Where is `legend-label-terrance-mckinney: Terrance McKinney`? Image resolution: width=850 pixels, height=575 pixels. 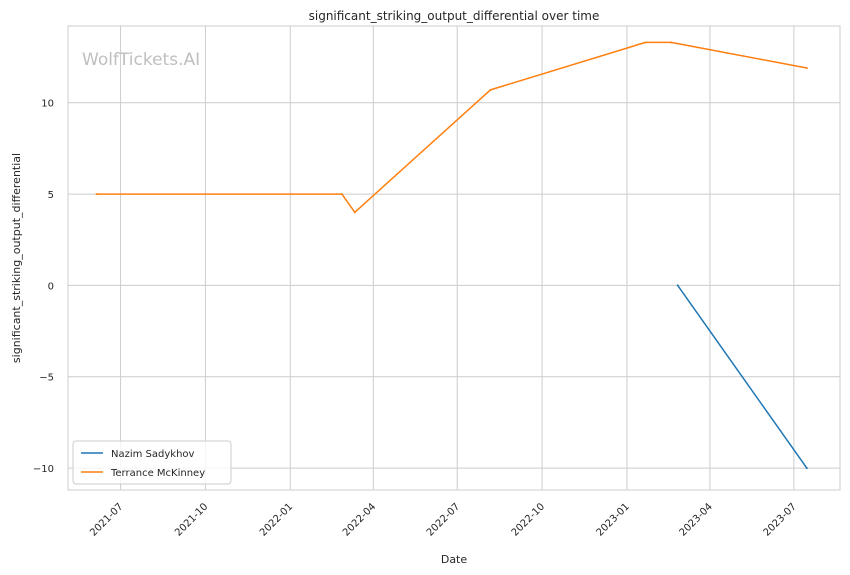
legend-label-terrance-mckinney: Terrance McKinney is located at coordinates (157, 473).